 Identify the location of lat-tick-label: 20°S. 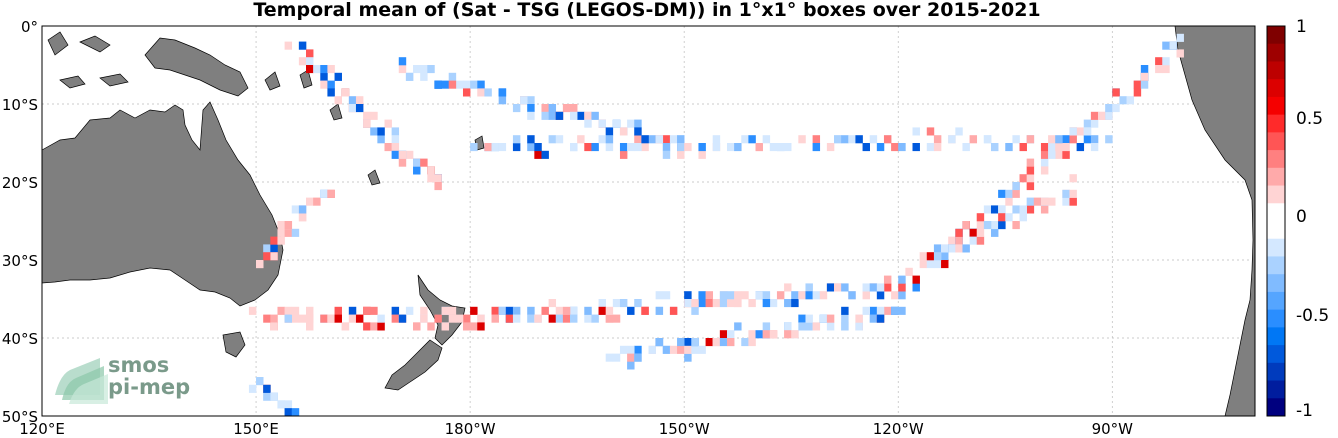
(20, 183).